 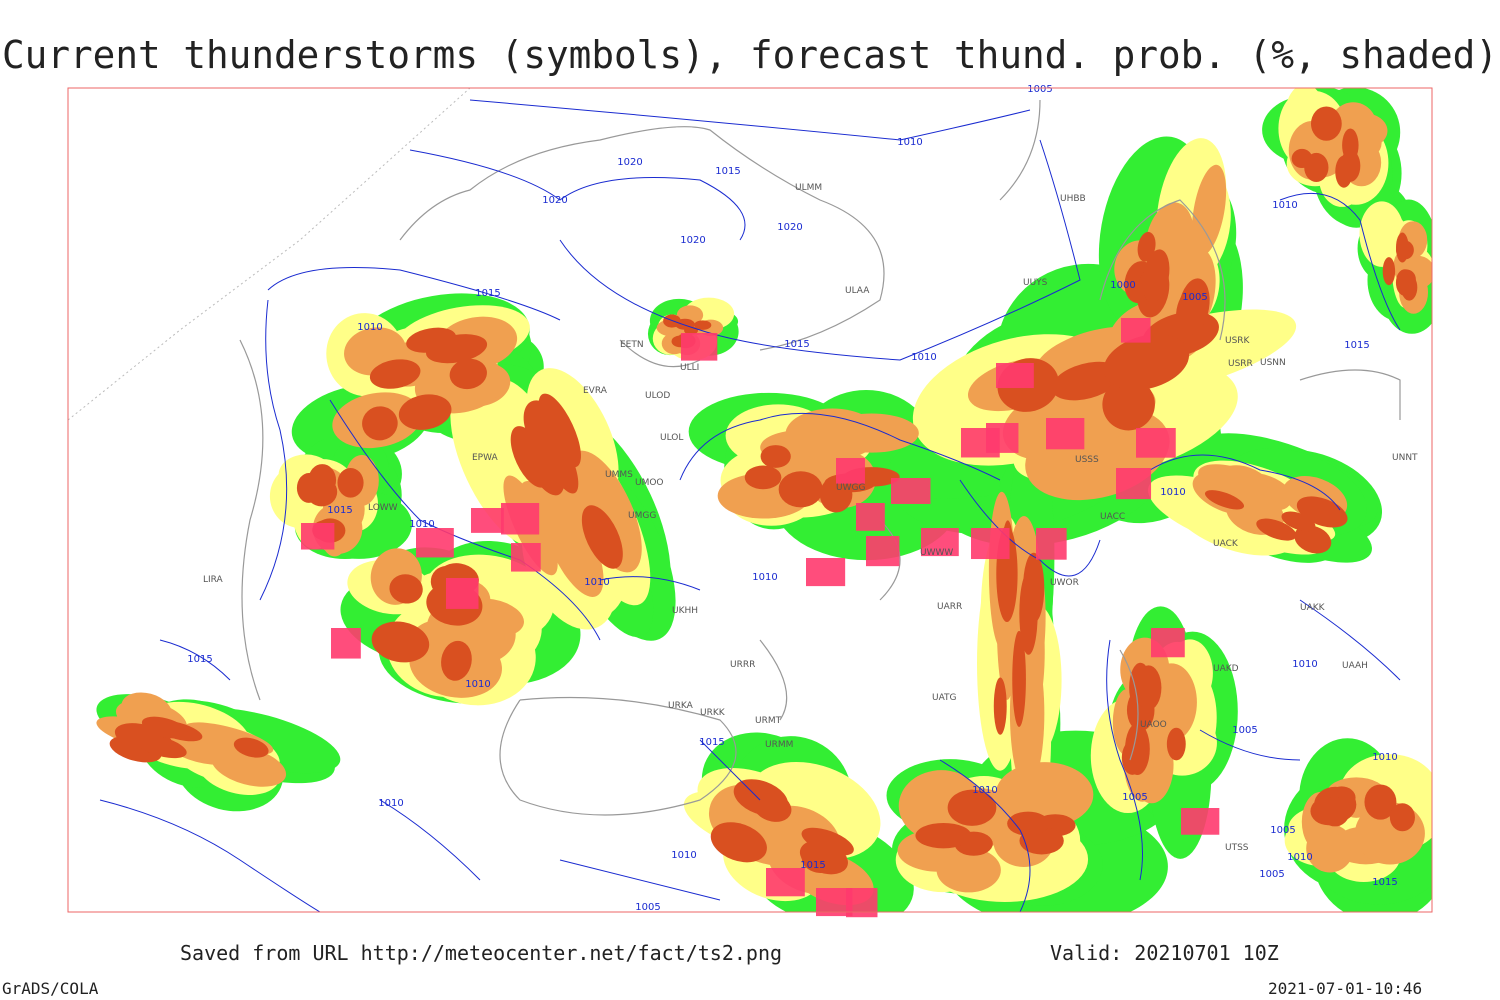 I want to click on station-label: UMMS, so click(x=619, y=475).